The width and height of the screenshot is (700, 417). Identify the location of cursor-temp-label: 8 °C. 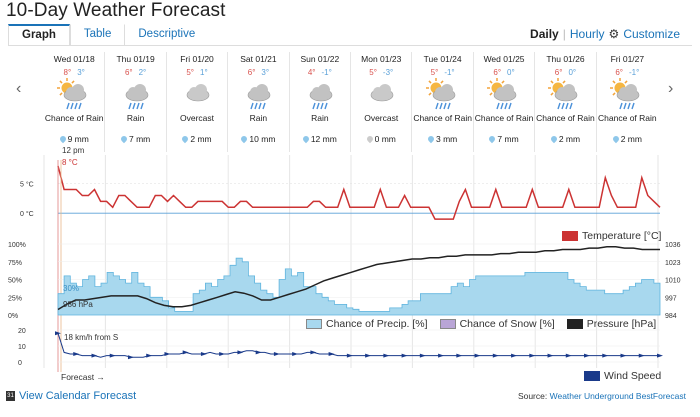
(70, 162).